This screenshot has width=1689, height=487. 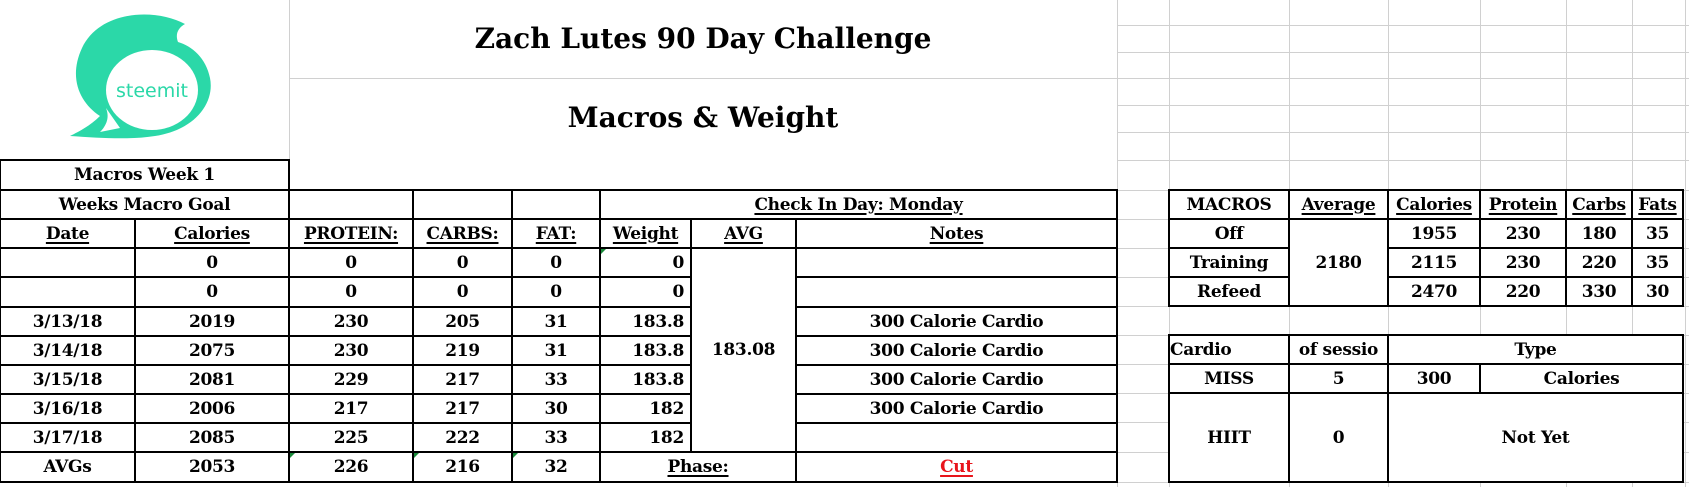 I want to click on macros-calories: 2470, so click(x=1434, y=291).